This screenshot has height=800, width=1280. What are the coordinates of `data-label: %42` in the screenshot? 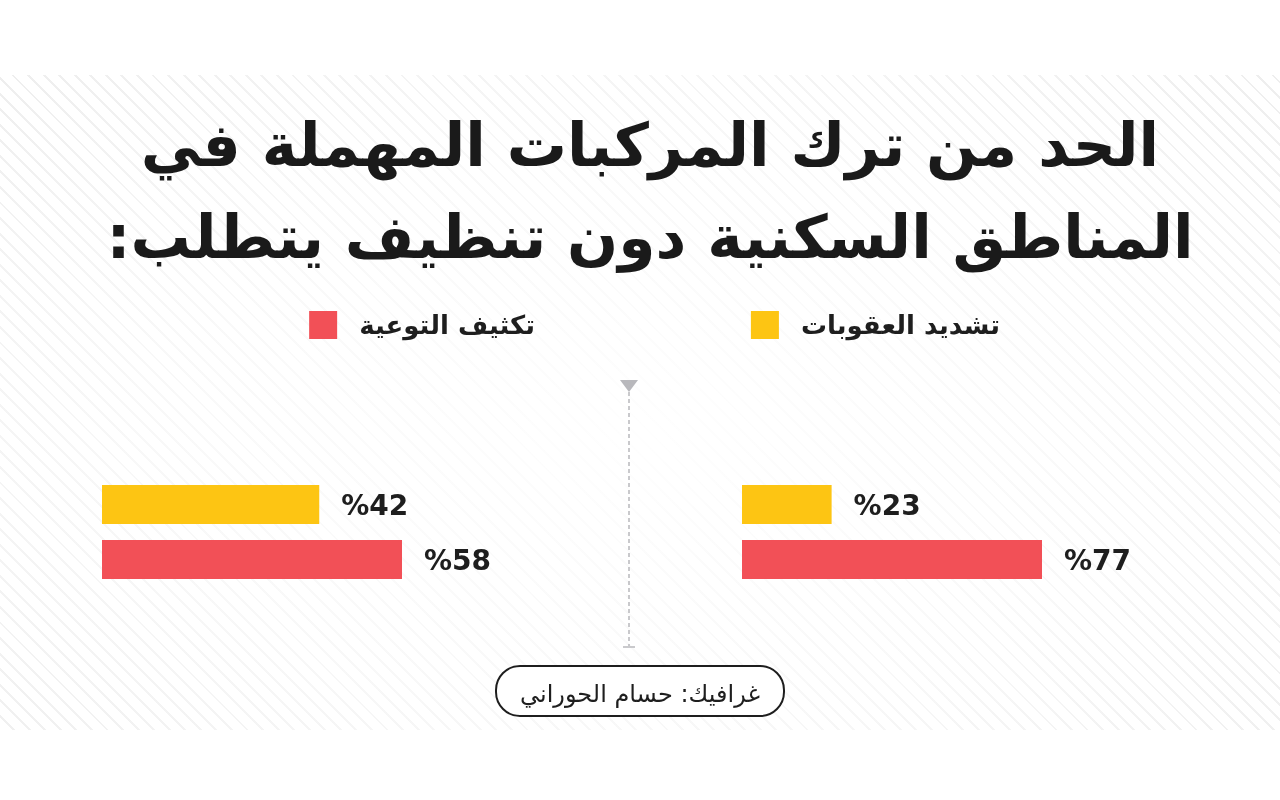 It's located at (375, 505).